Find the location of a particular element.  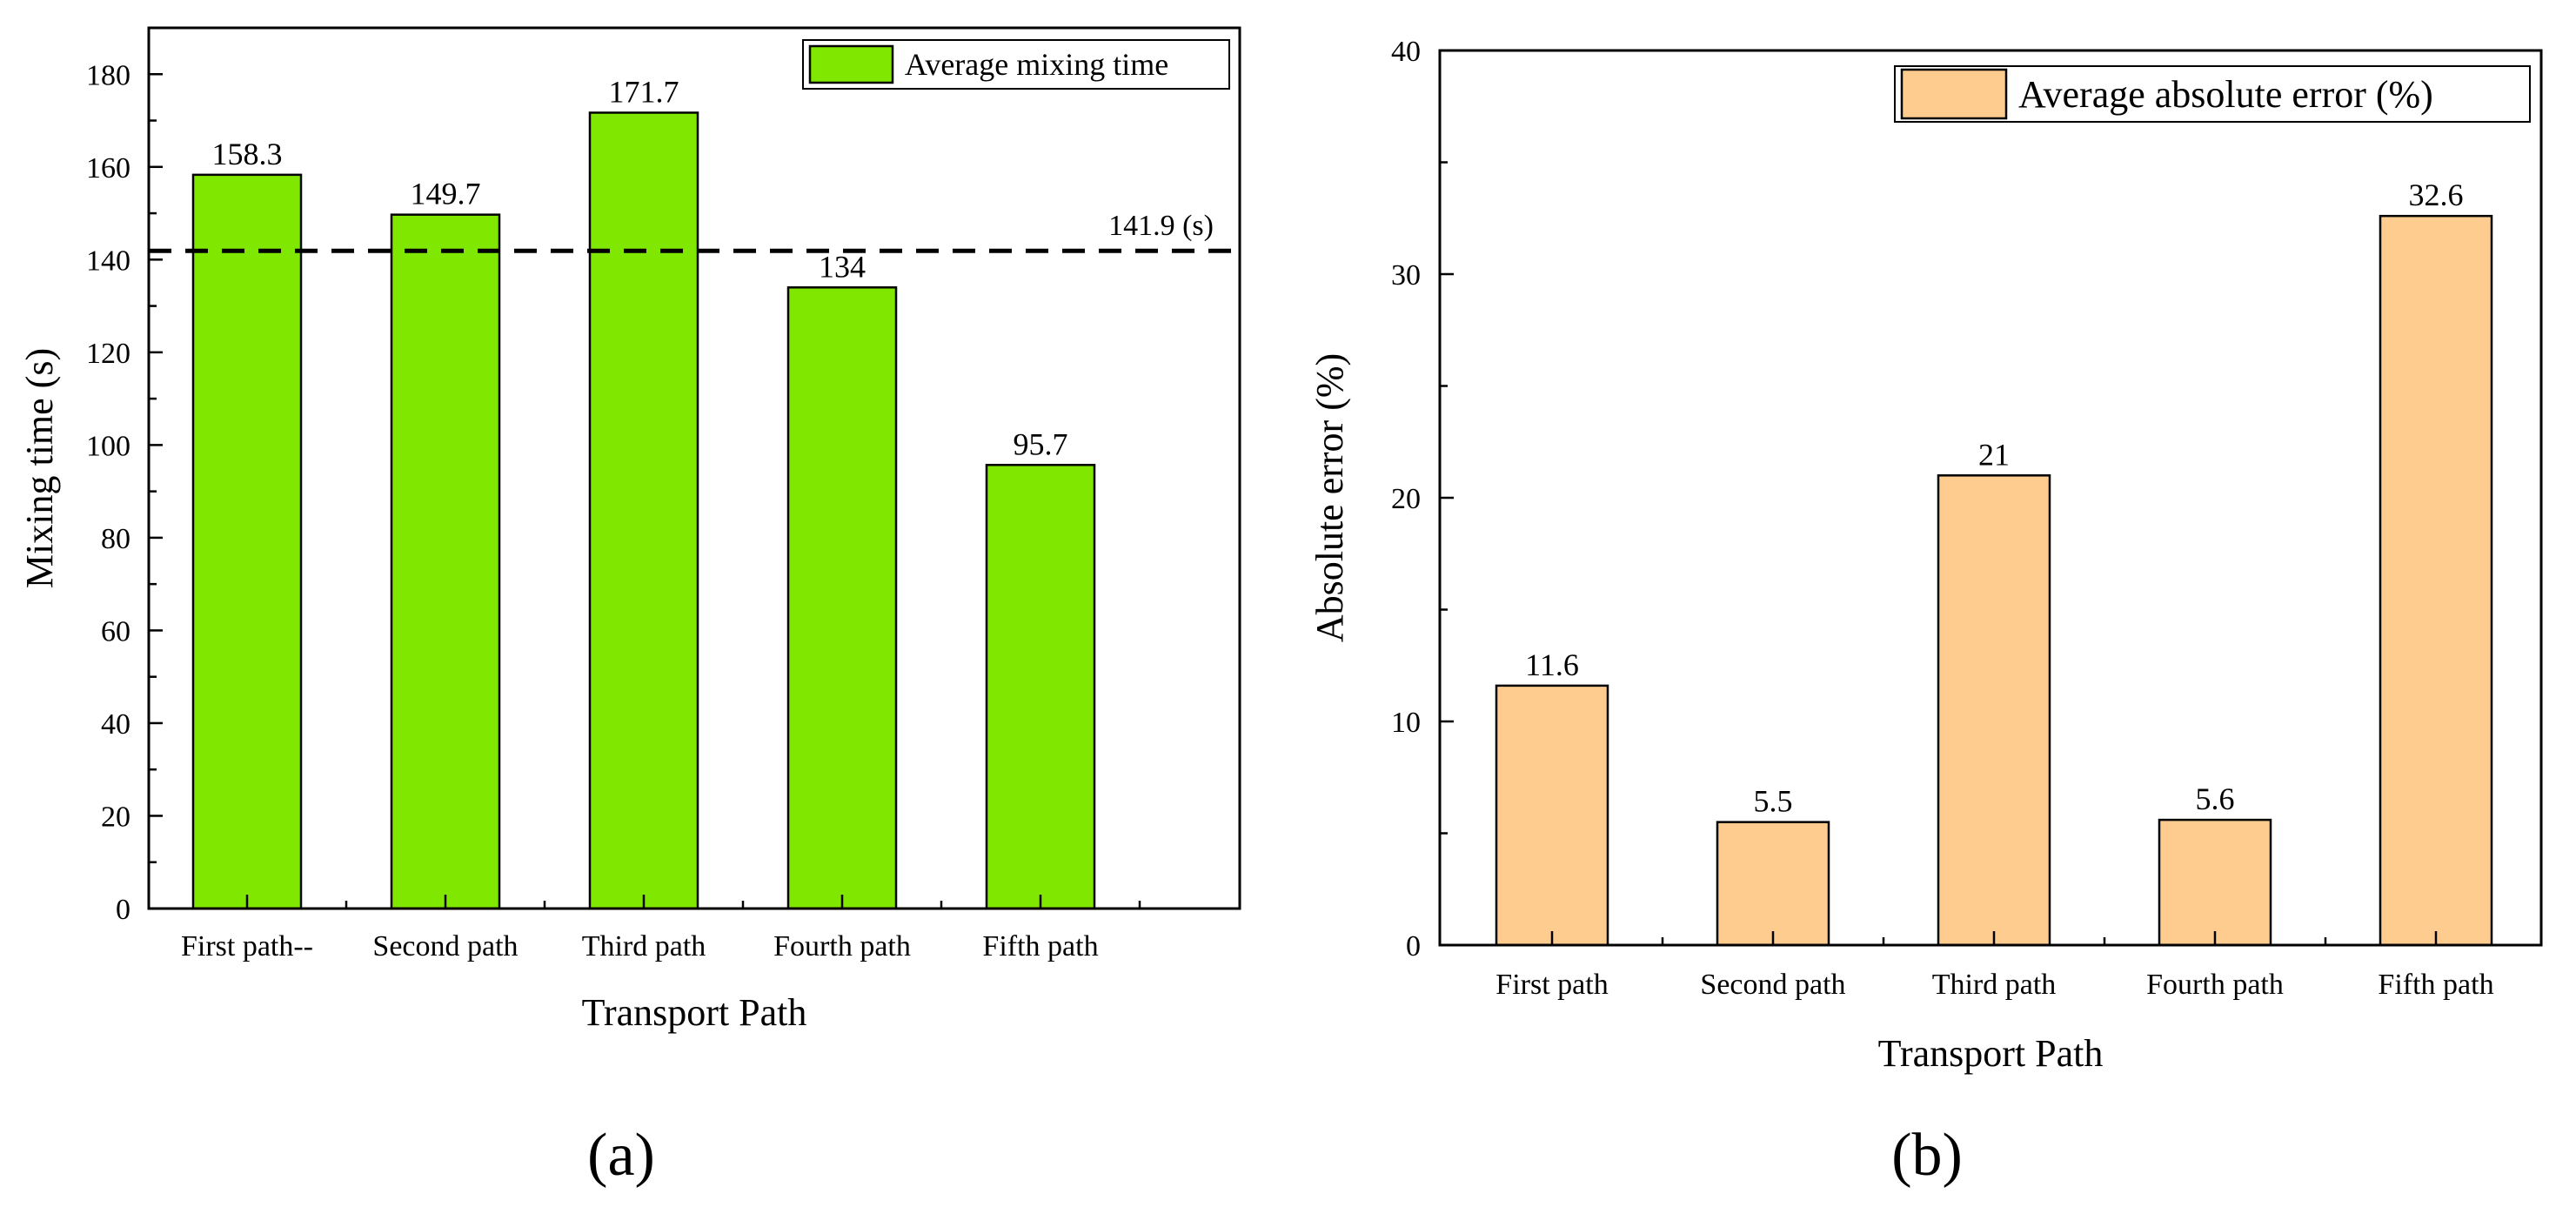

ytick-label-a-1: 20 is located at coordinates (115, 817).